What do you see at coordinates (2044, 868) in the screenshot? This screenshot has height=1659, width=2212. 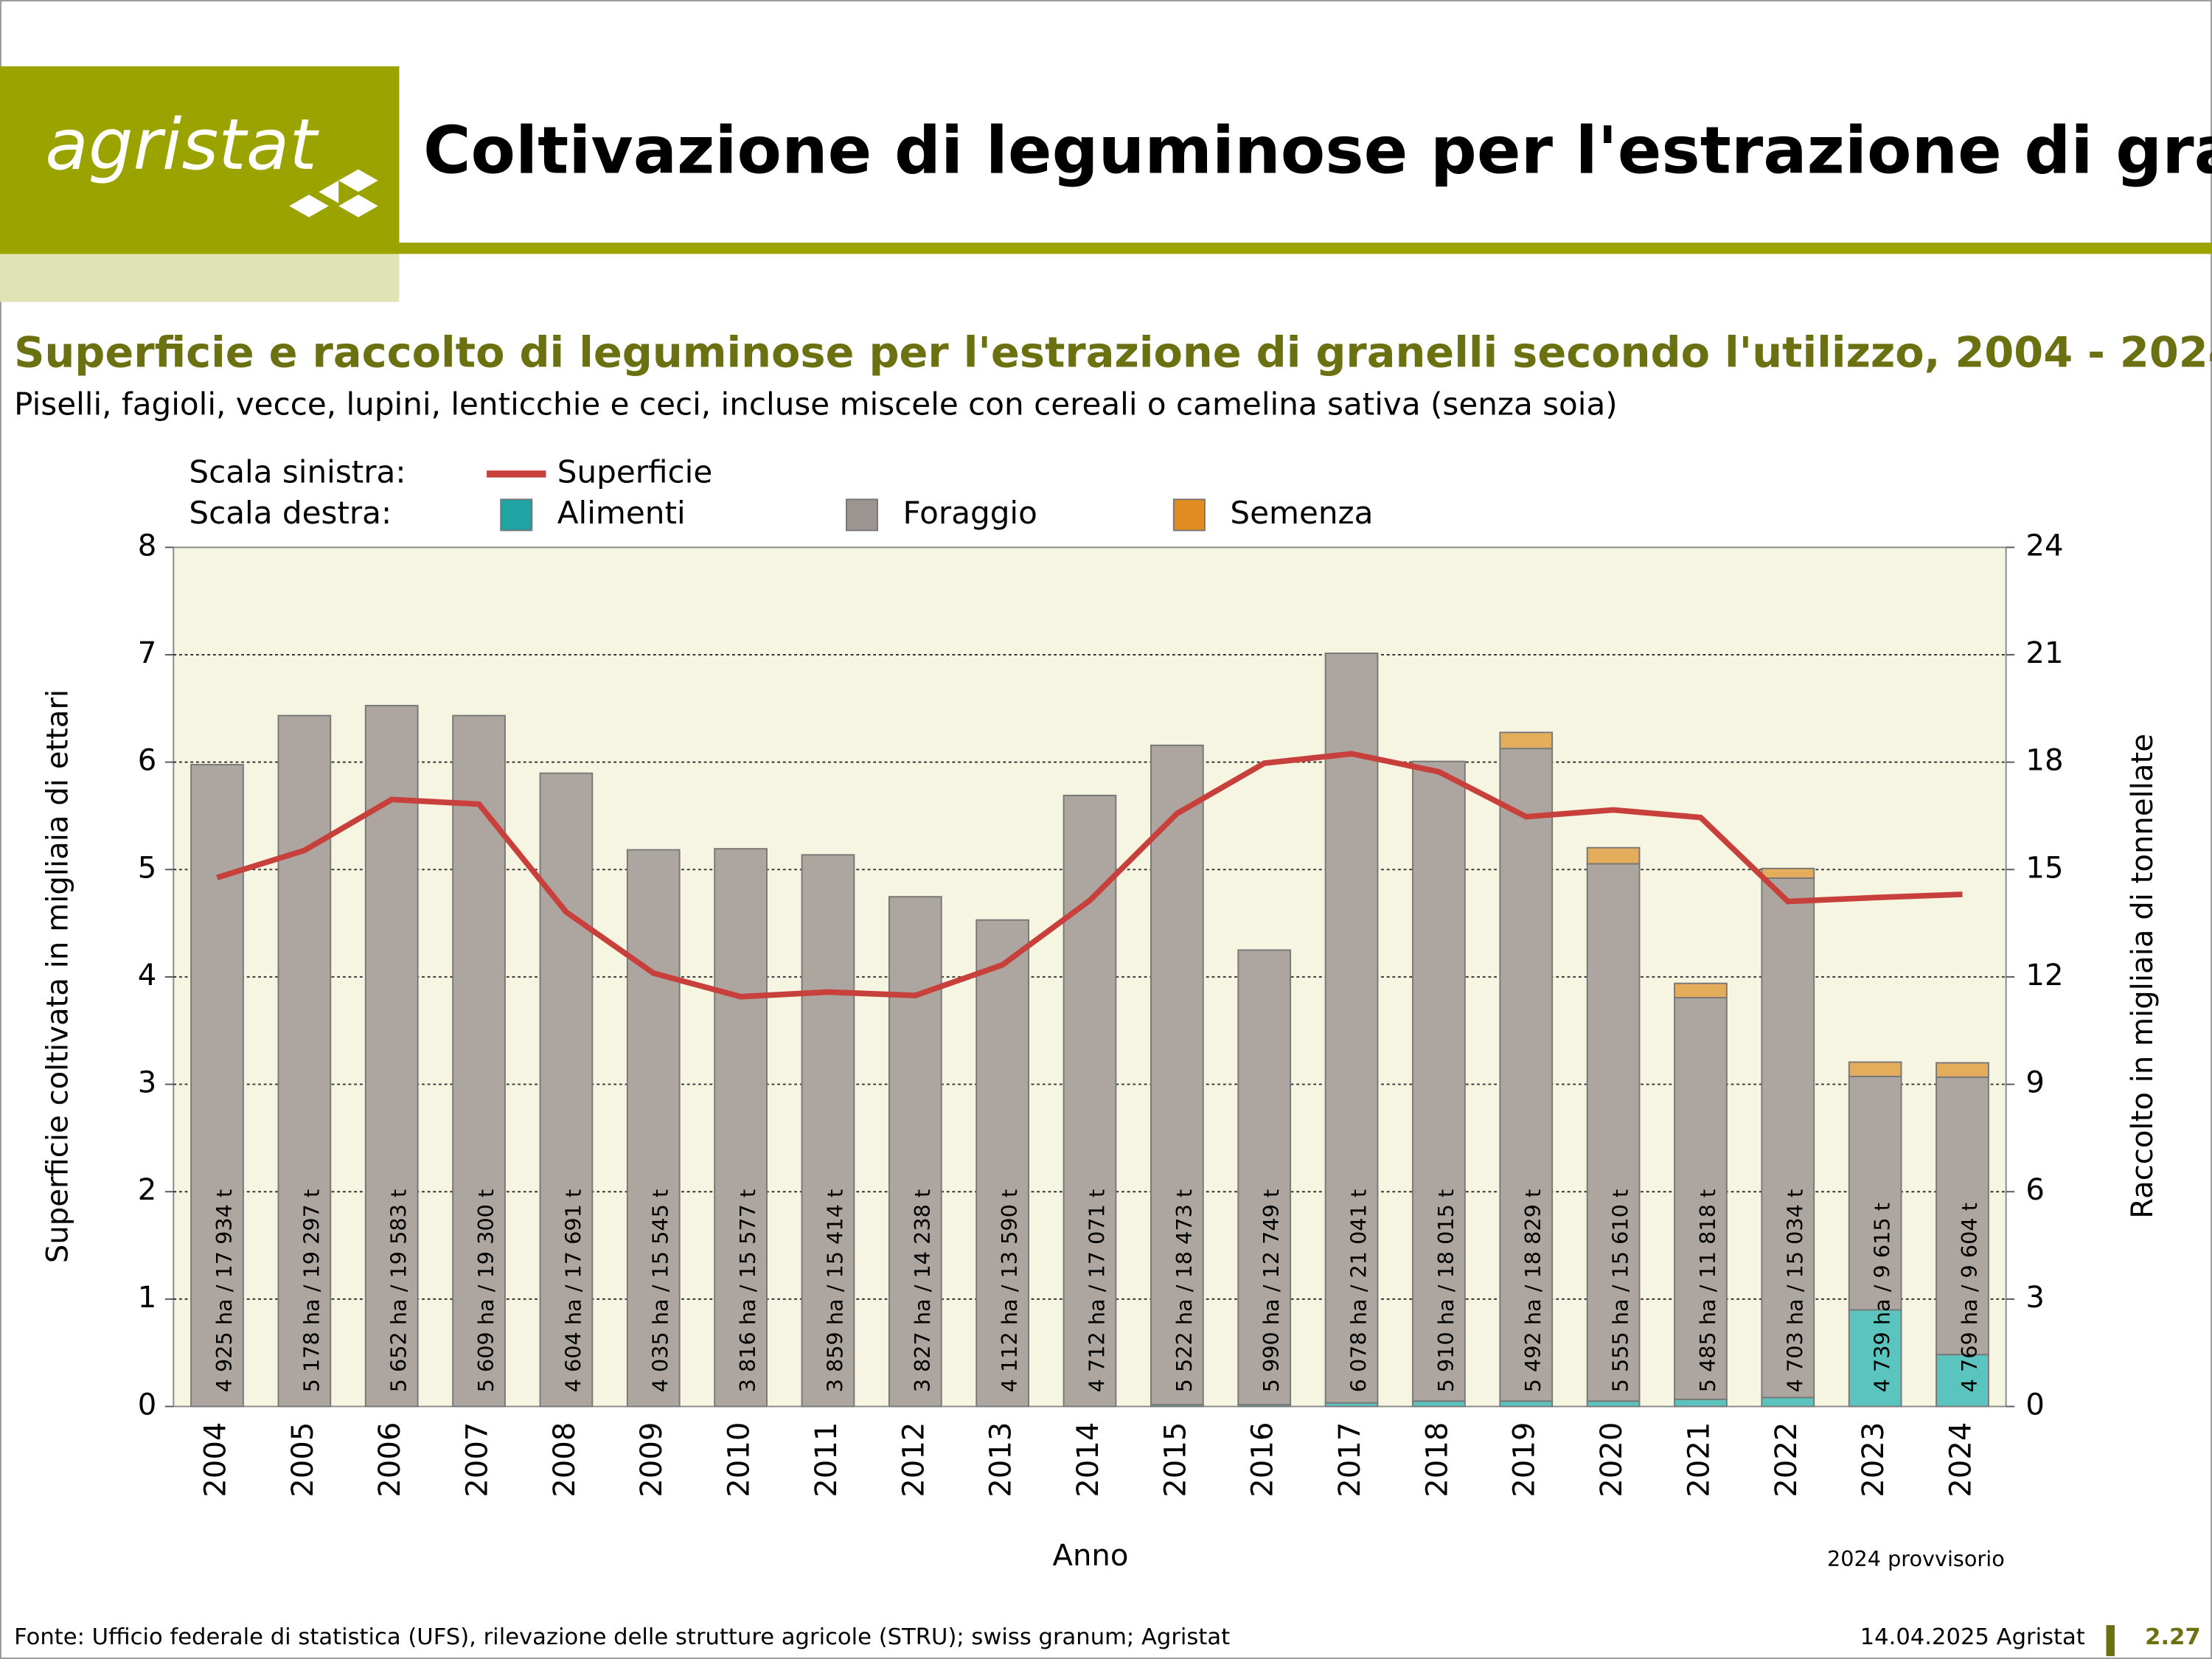 I see `y2-tick-label: 15` at bounding box center [2044, 868].